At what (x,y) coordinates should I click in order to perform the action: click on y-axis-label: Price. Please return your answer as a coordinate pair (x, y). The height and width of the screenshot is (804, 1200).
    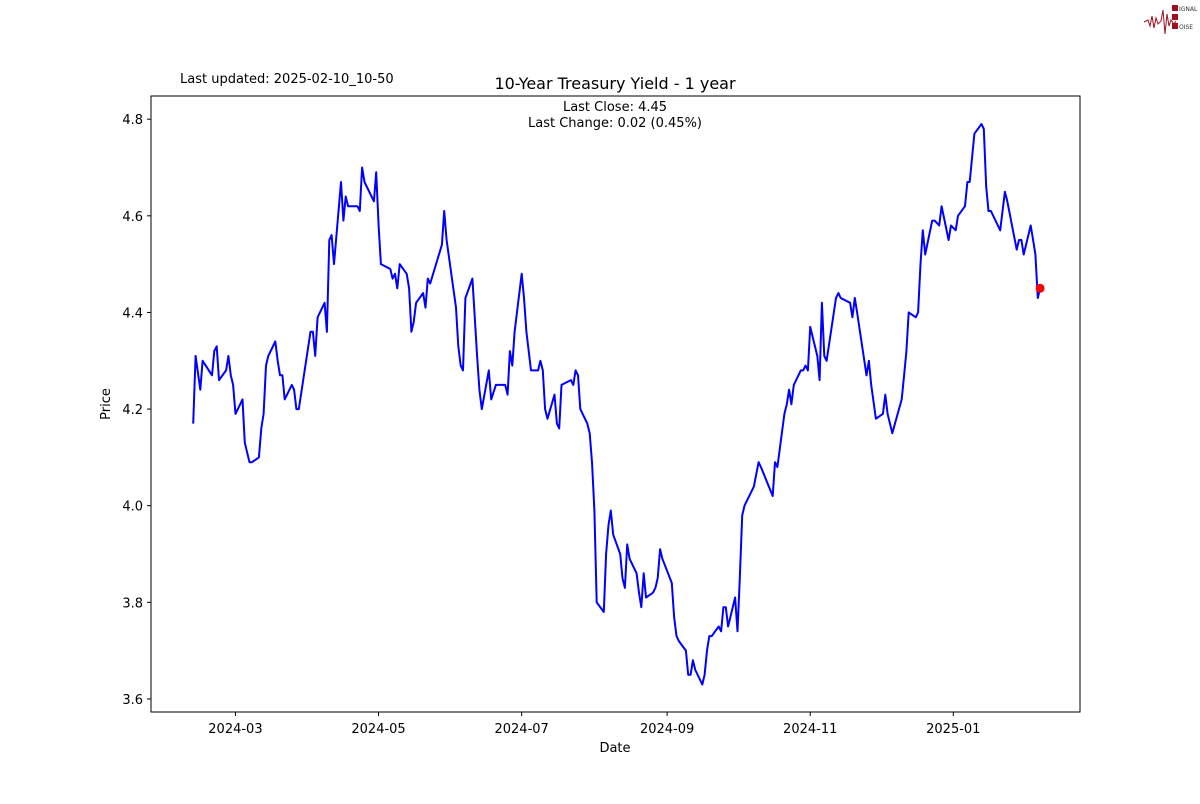
    Looking at the image, I should click on (106, 404).